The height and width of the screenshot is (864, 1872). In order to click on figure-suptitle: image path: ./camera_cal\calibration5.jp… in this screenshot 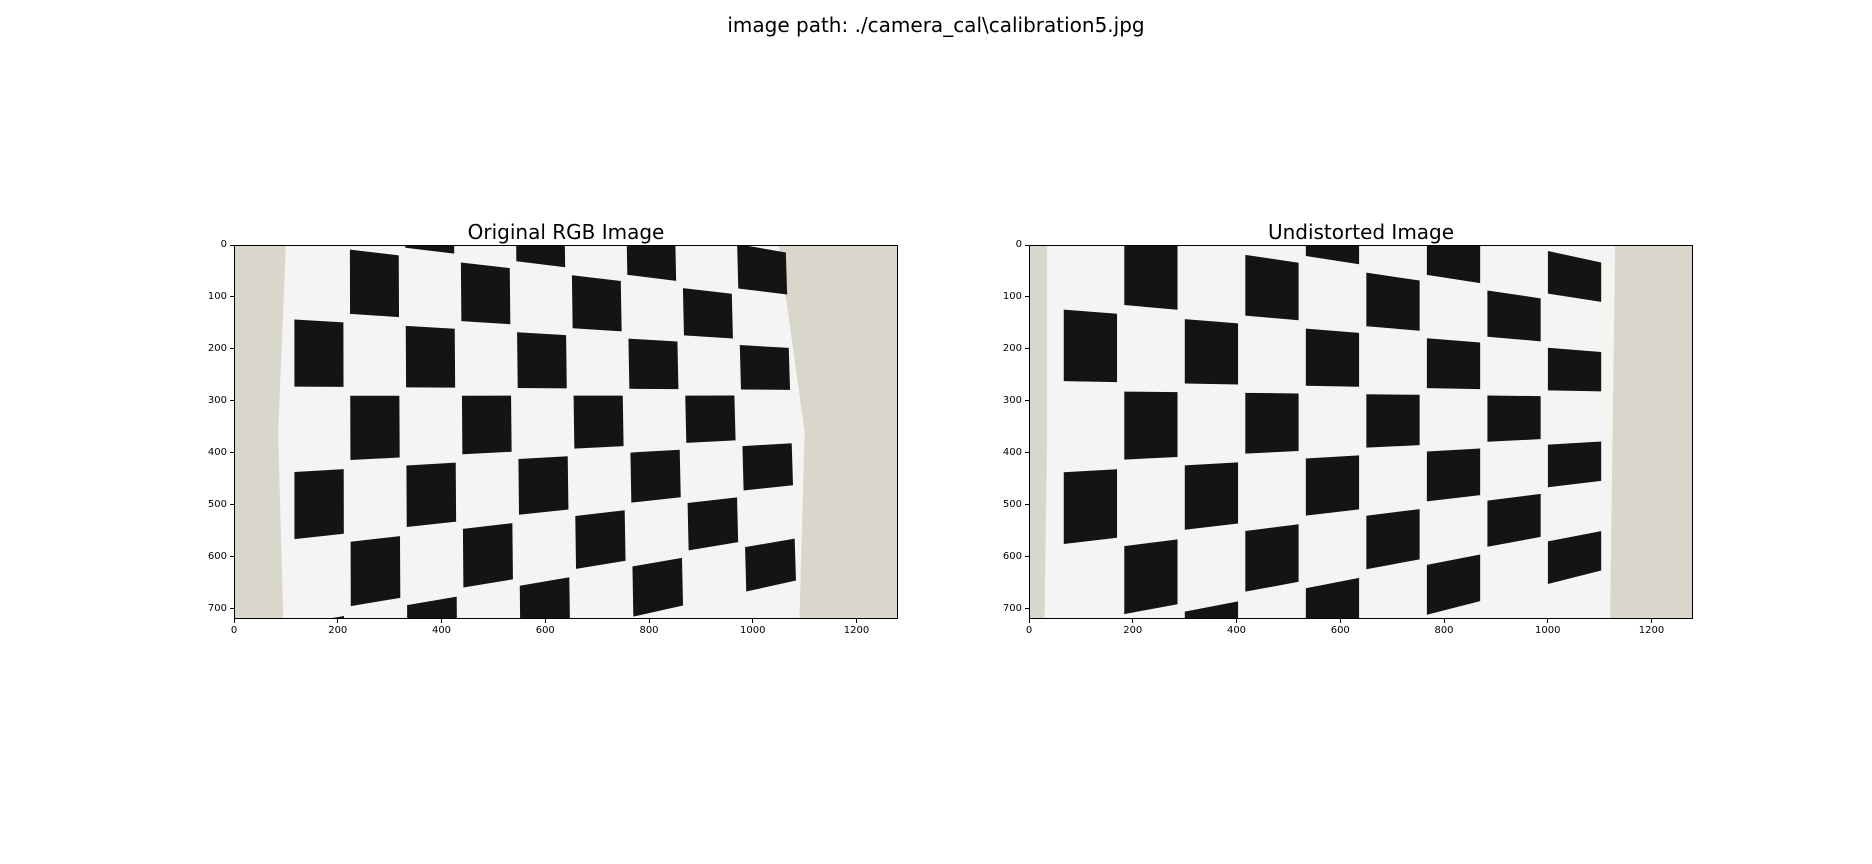, I will do `click(936, 25)`.